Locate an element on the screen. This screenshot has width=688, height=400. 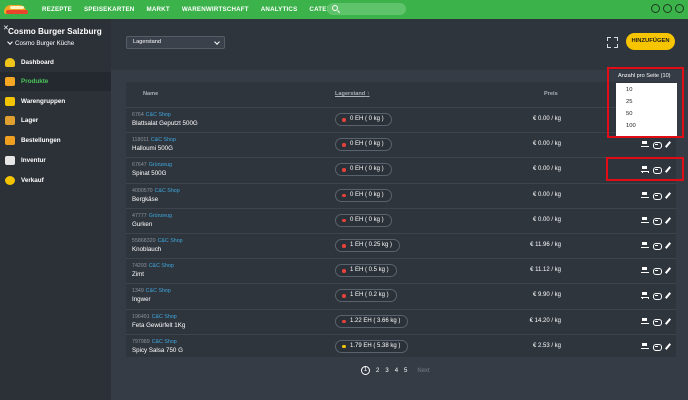
nav-markt: MARKT is located at coordinates (158, 9).